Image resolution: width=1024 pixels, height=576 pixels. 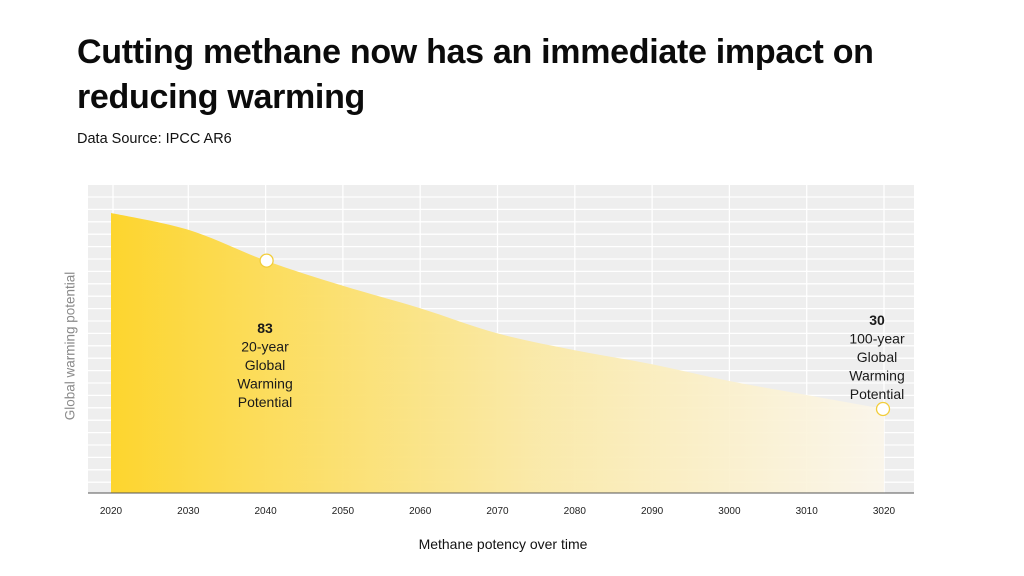 I want to click on x-axis-label: Methane potency over time, so click(x=503, y=544).